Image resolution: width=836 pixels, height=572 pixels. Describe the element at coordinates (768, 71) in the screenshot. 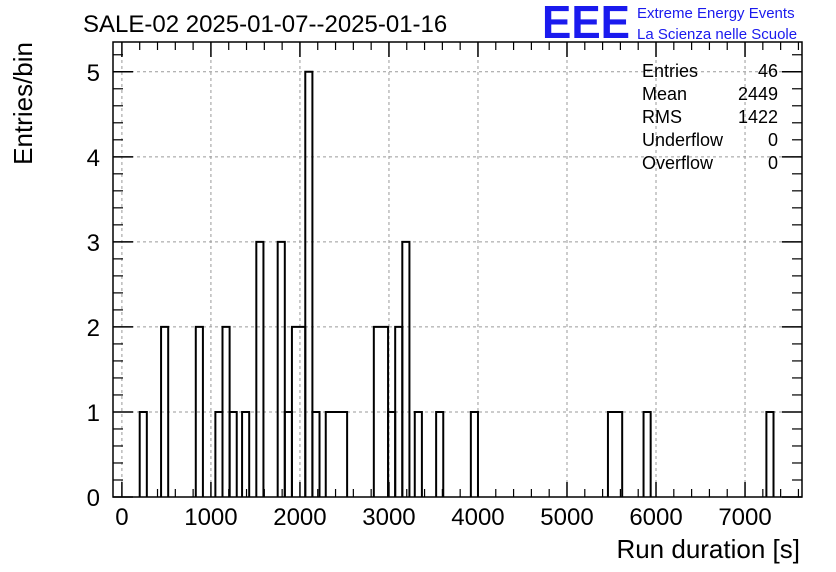

I see `stat-value-entries: 46` at that location.